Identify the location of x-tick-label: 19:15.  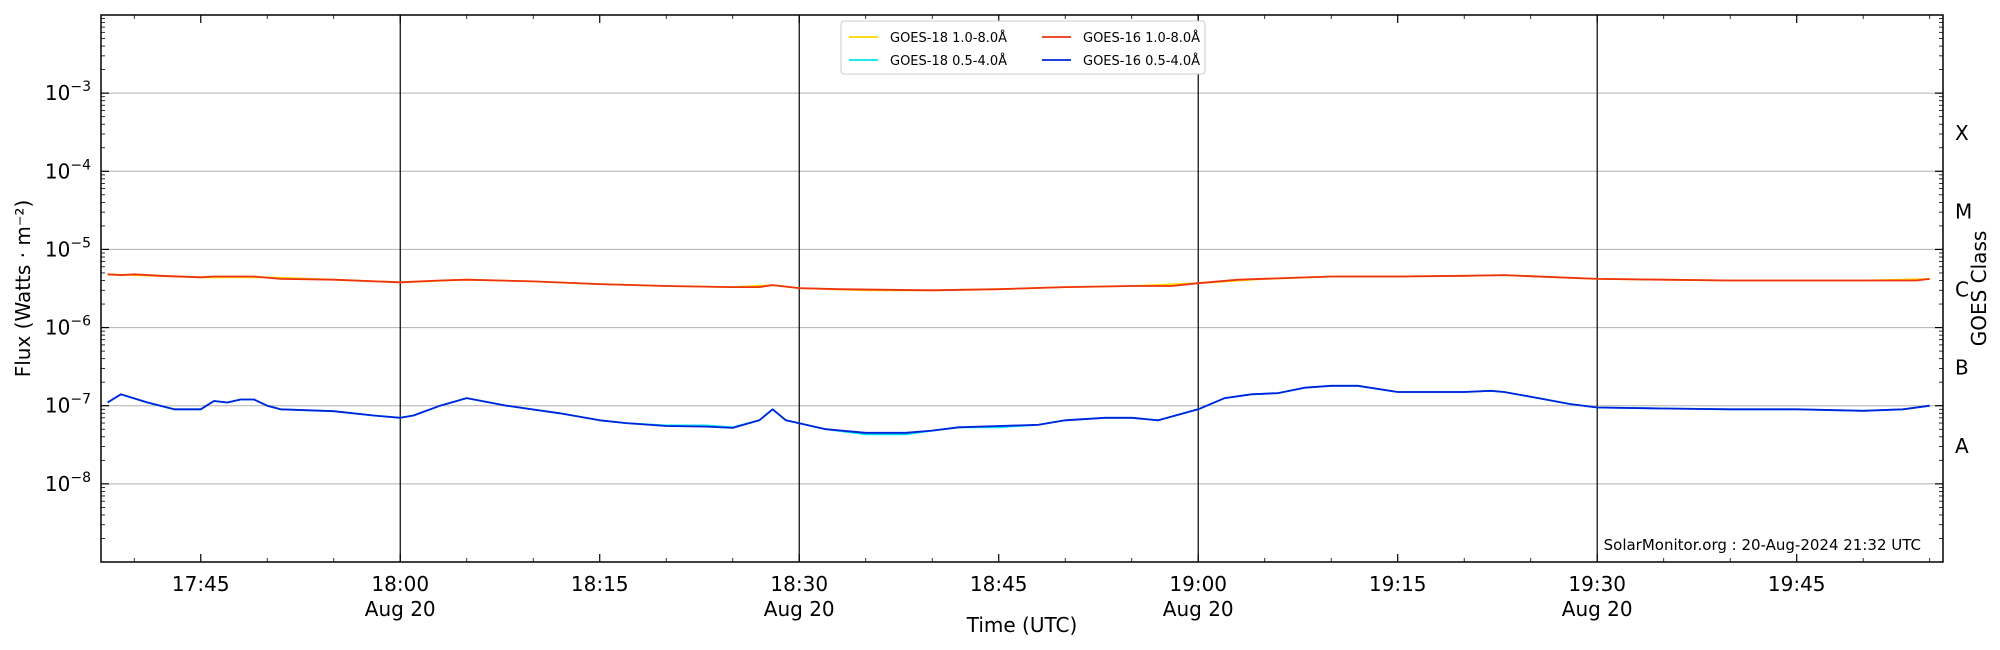
(1398, 584).